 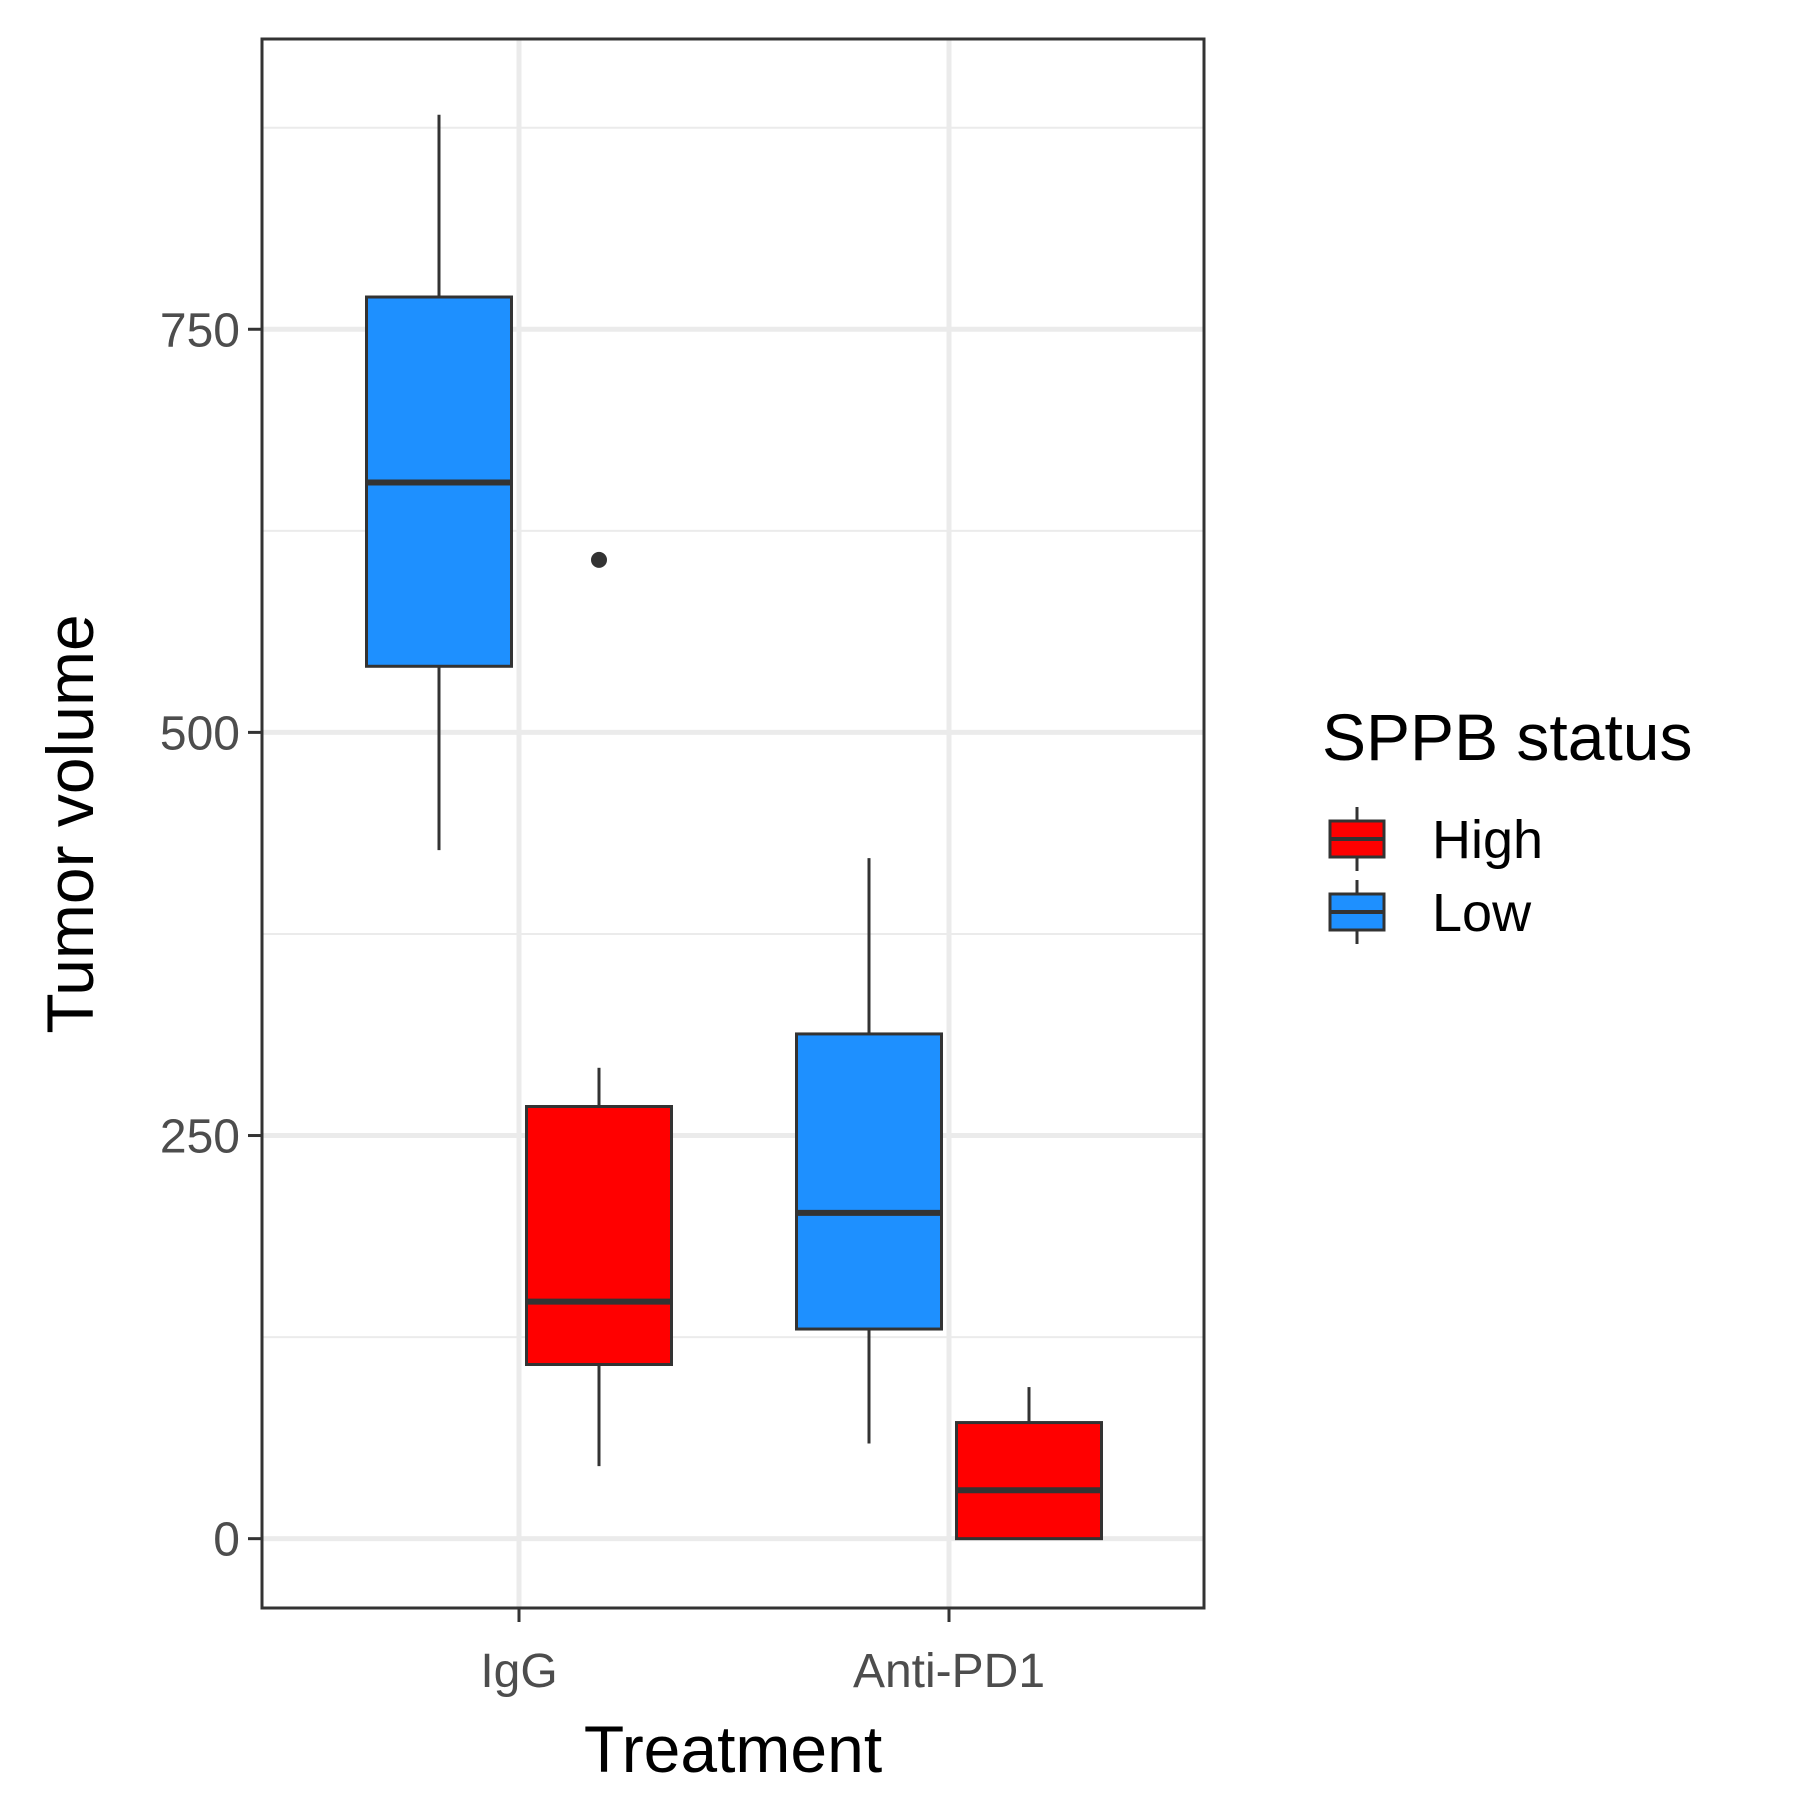 I want to click on legend: SPPB status High Low, so click(x=1507, y=822).